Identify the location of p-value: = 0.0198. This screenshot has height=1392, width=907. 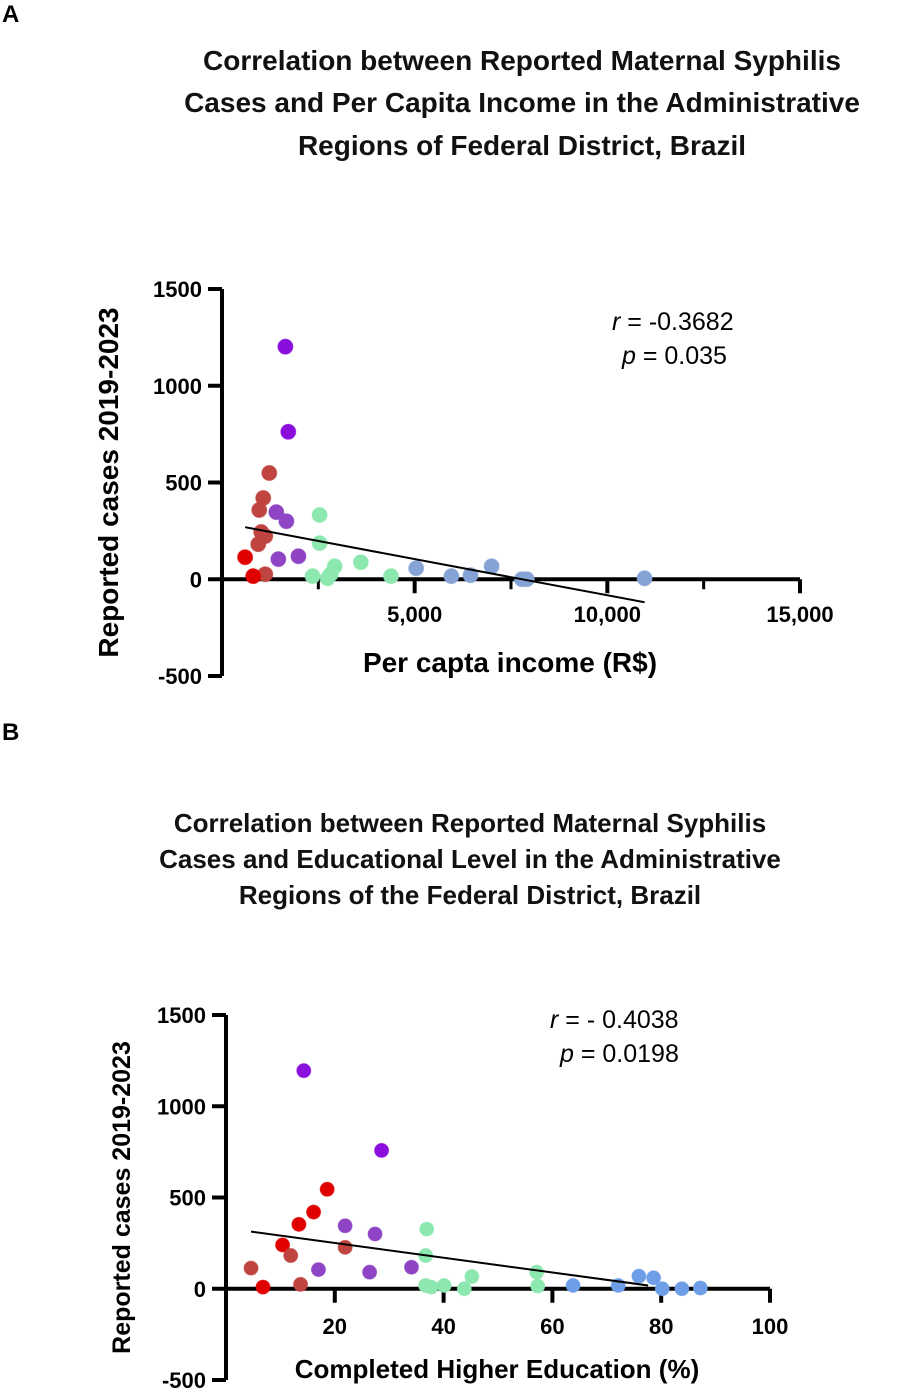
(626, 1054).